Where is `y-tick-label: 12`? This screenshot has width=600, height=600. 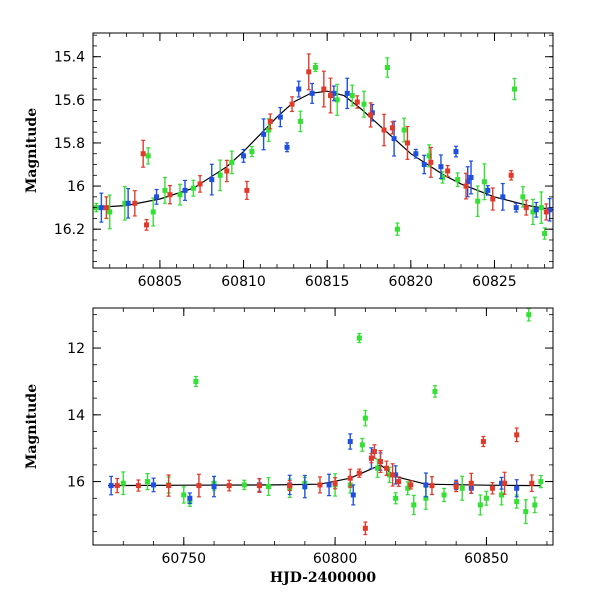 y-tick-label: 12 is located at coordinates (76, 349).